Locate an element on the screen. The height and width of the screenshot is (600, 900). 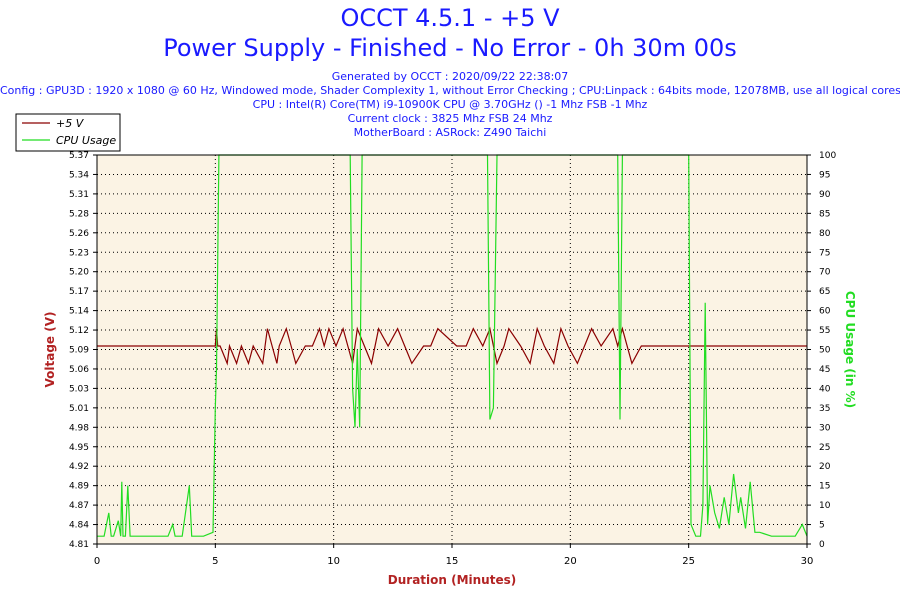
y-tick-label: 5.06 is located at coordinates (79, 370).